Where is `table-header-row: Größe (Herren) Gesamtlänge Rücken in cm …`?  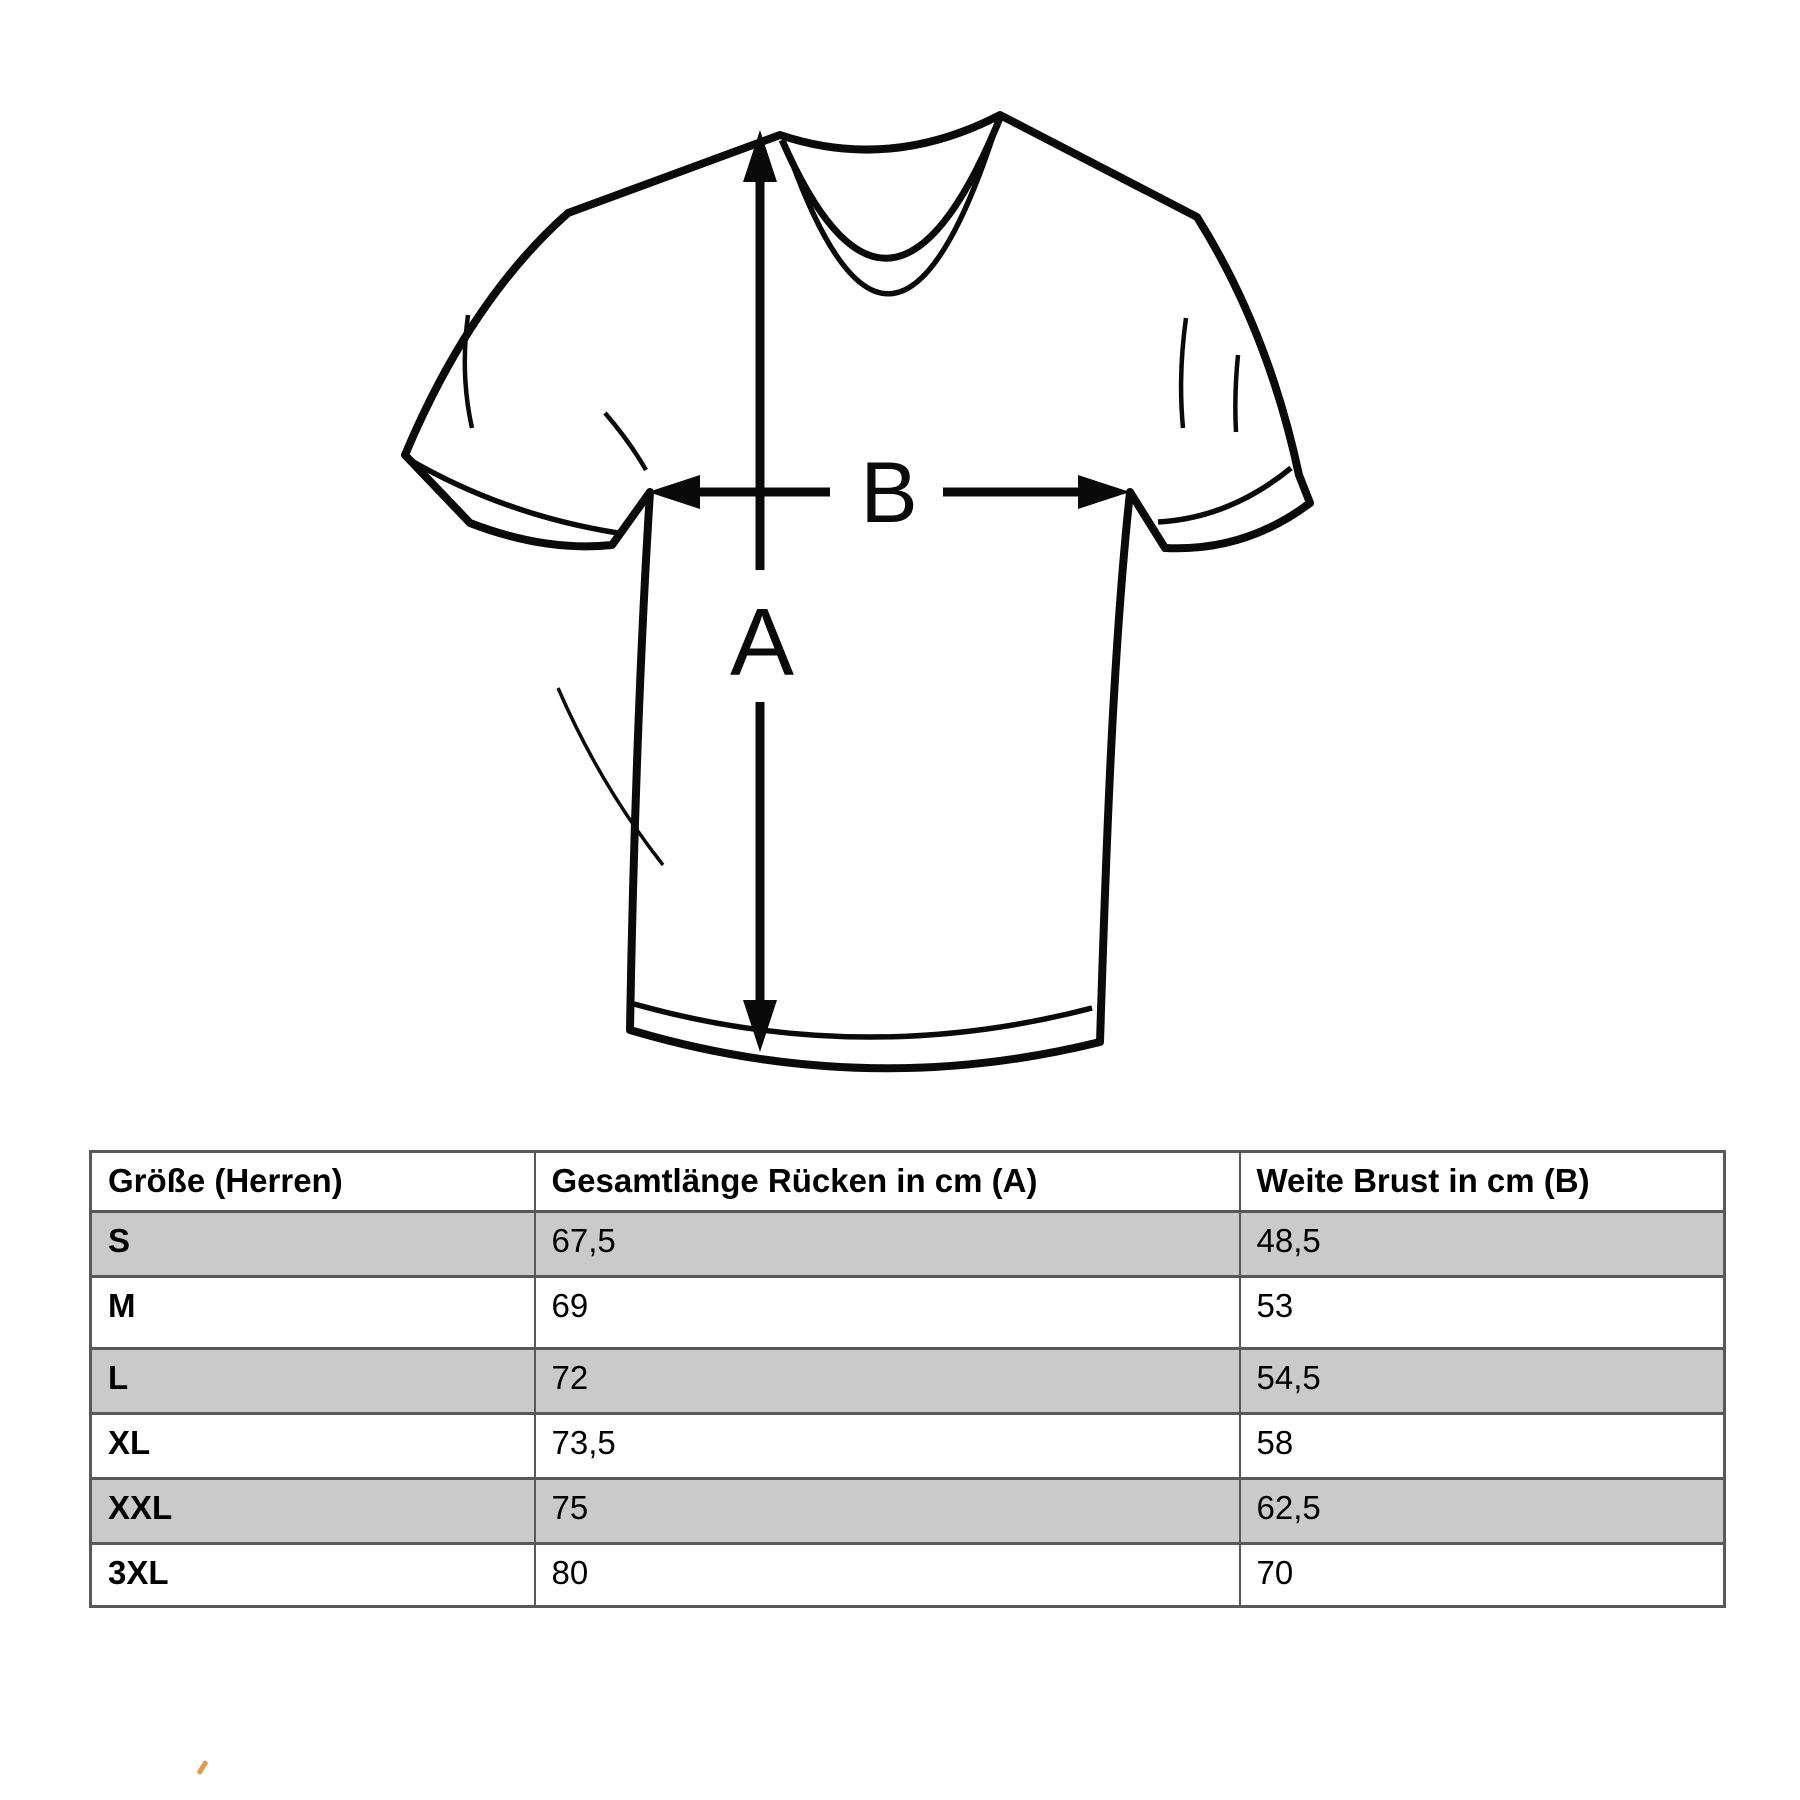
table-header-row: Größe (Herren) Gesamtlänge Rücken in cm … is located at coordinates (907, 1181).